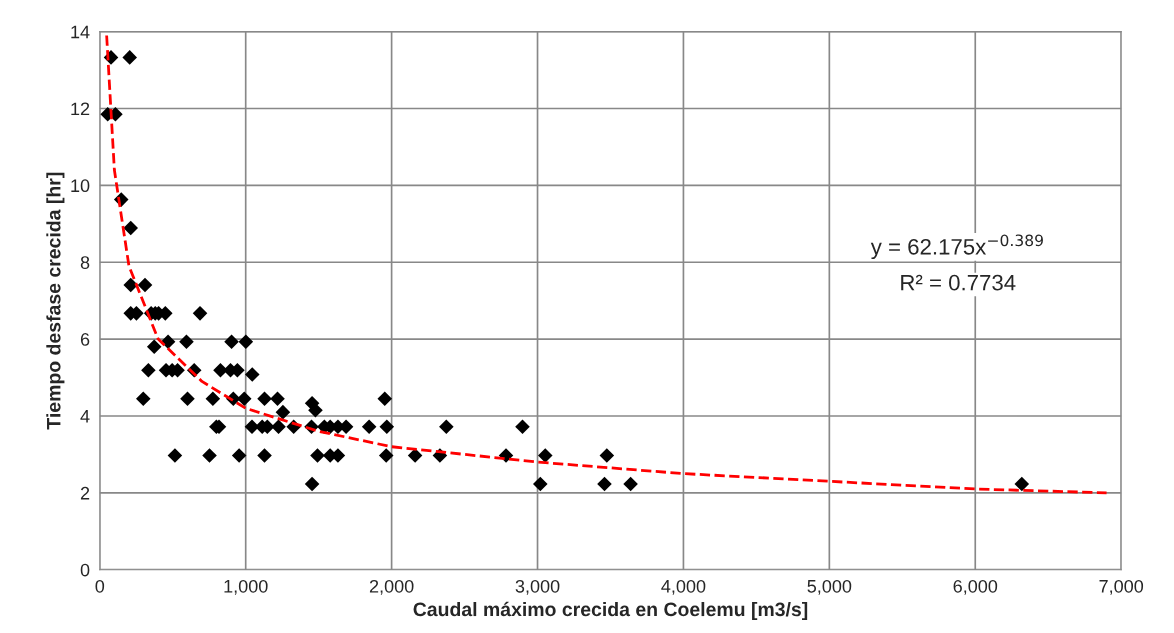 The width and height of the screenshot is (1174, 633). Describe the element at coordinates (956, 247) in the screenshot. I see `annotation: y = 62.175x$^{−0.389}$` at that location.